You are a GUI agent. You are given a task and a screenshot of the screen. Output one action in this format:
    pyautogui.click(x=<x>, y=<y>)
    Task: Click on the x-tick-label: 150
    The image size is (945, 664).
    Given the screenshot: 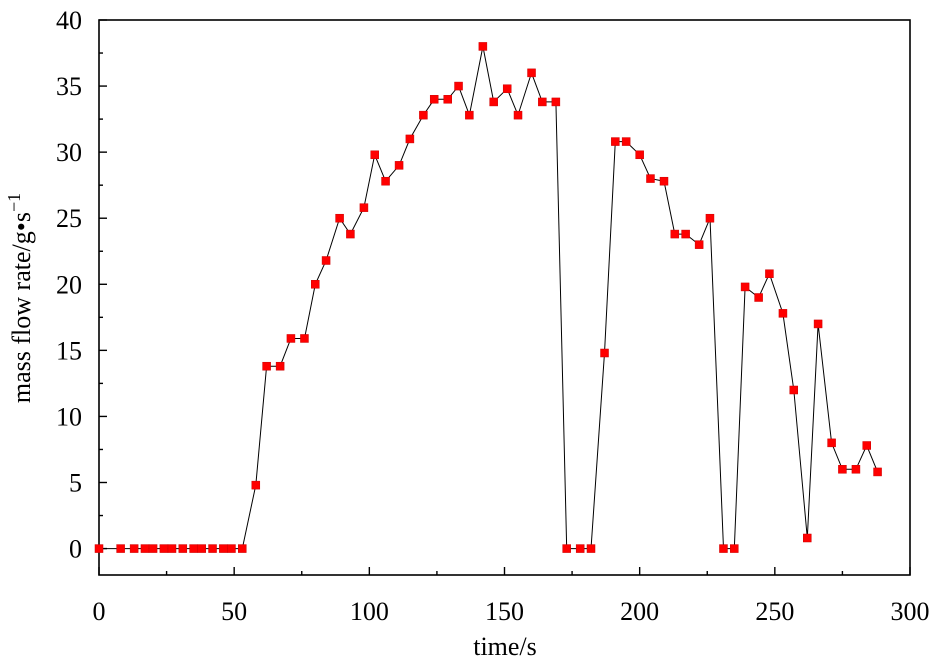 What is the action you would take?
    pyautogui.click(x=504, y=611)
    